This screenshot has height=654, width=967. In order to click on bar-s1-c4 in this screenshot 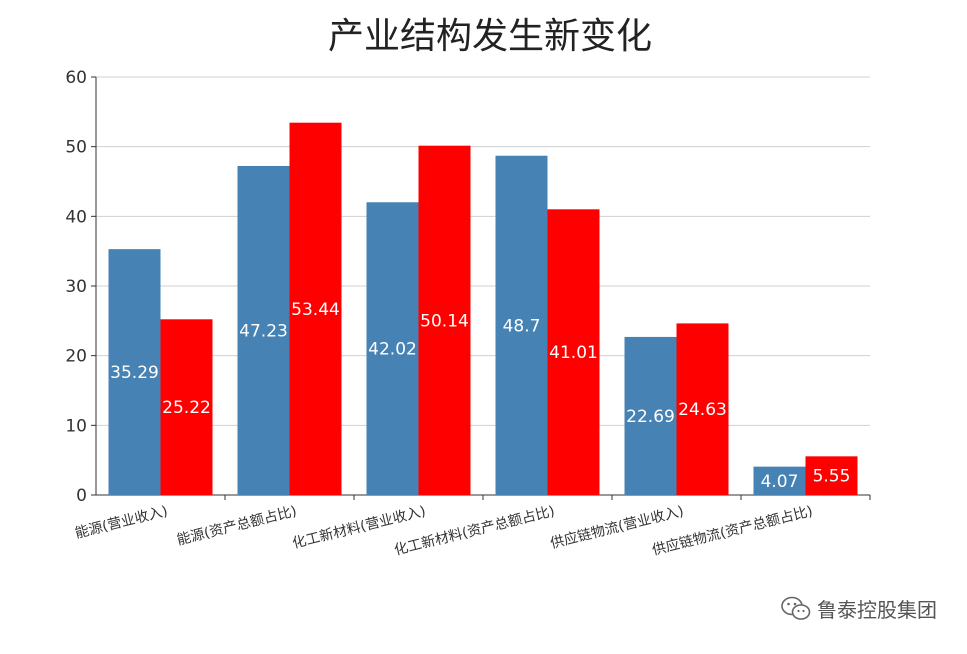, I will do `click(702, 409)`.